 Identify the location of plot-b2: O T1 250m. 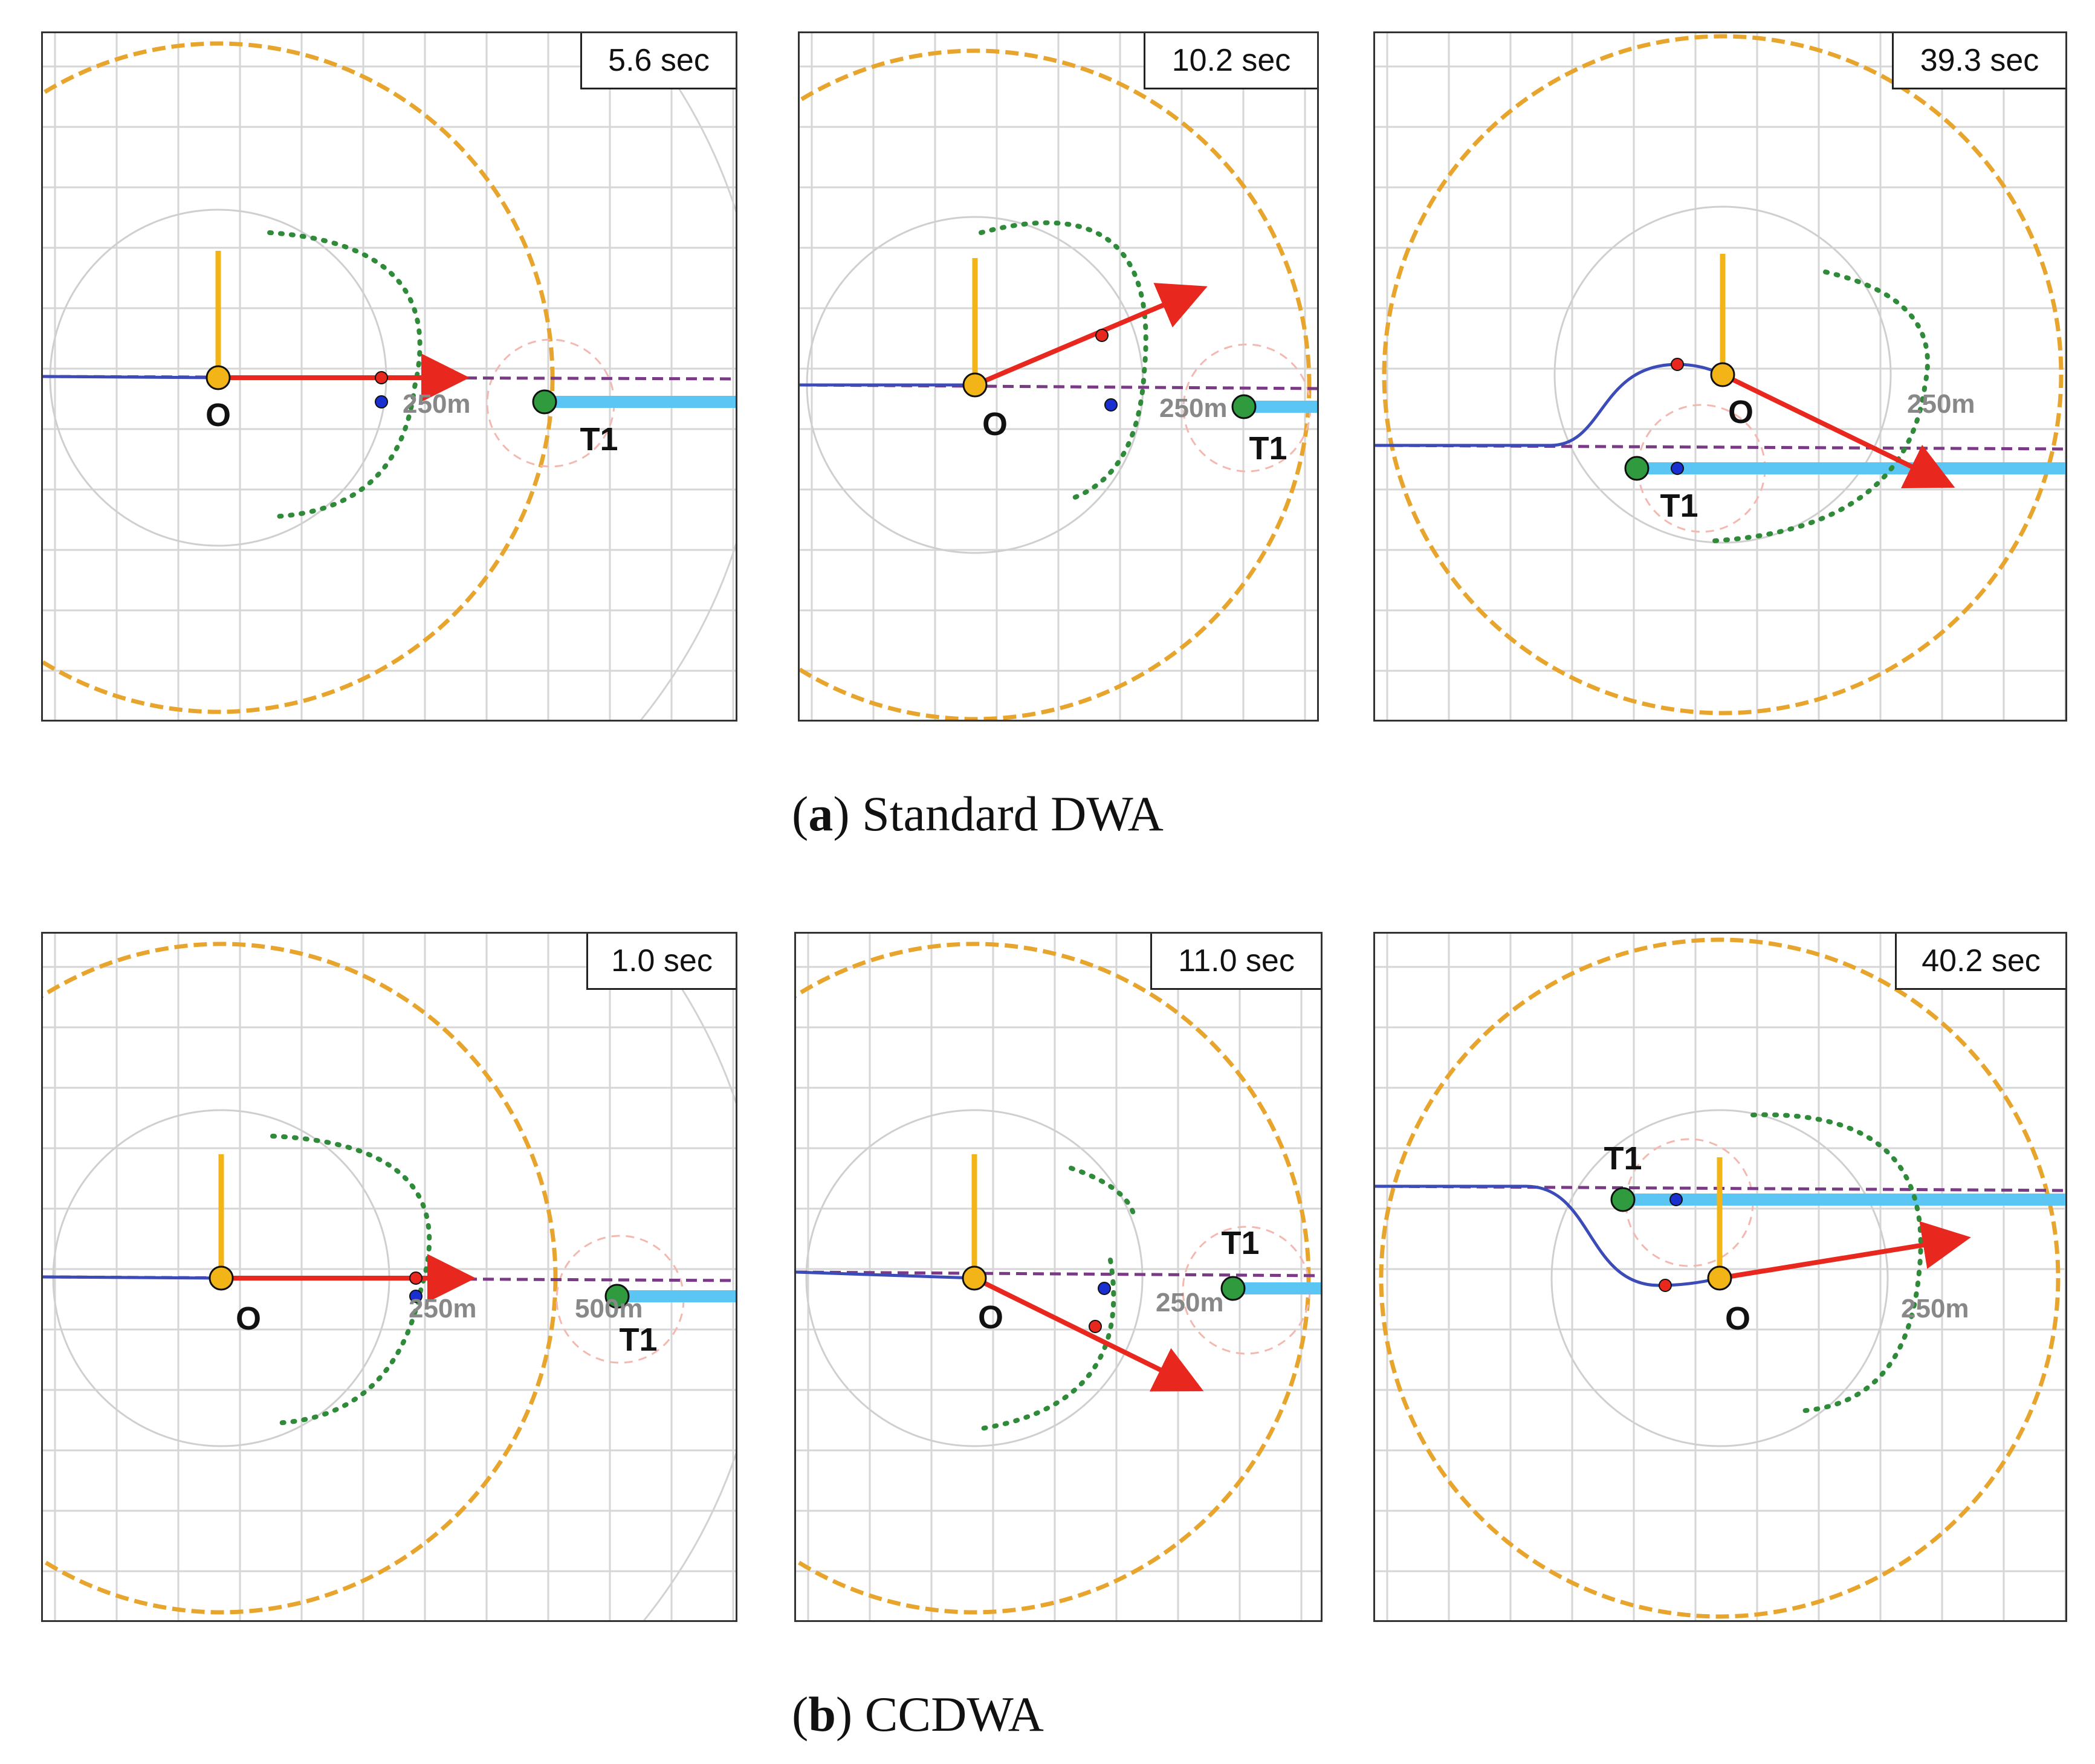
(1058, 1277).